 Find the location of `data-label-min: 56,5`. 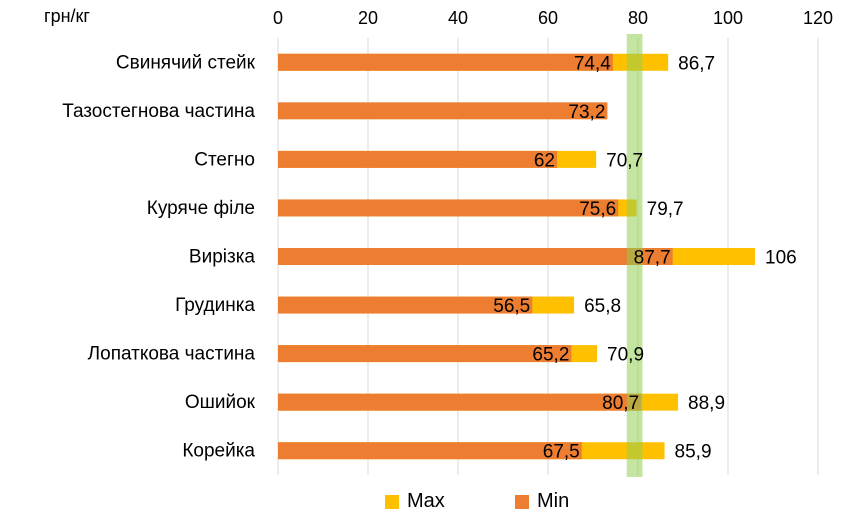

data-label-min: 56,5 is located at coordinates (511, 306).